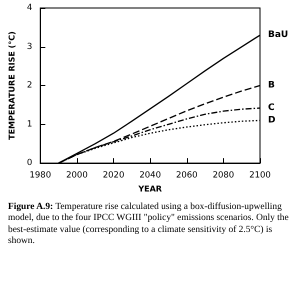 This screenshot has height=286, width=300. I want to click on series-label: BaU, so click(278, 35).